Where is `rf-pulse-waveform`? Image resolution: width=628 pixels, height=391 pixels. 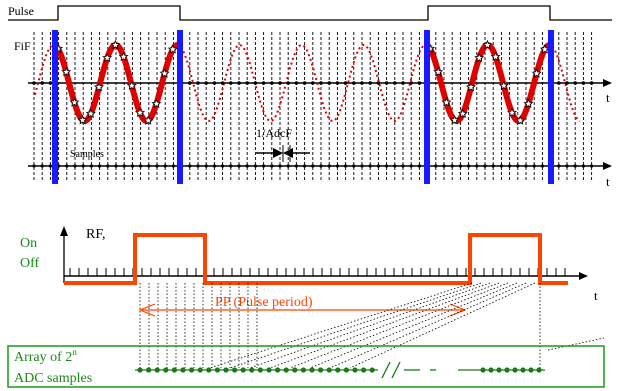
rf-pulse-waveform is located at coordinates (316, 259).